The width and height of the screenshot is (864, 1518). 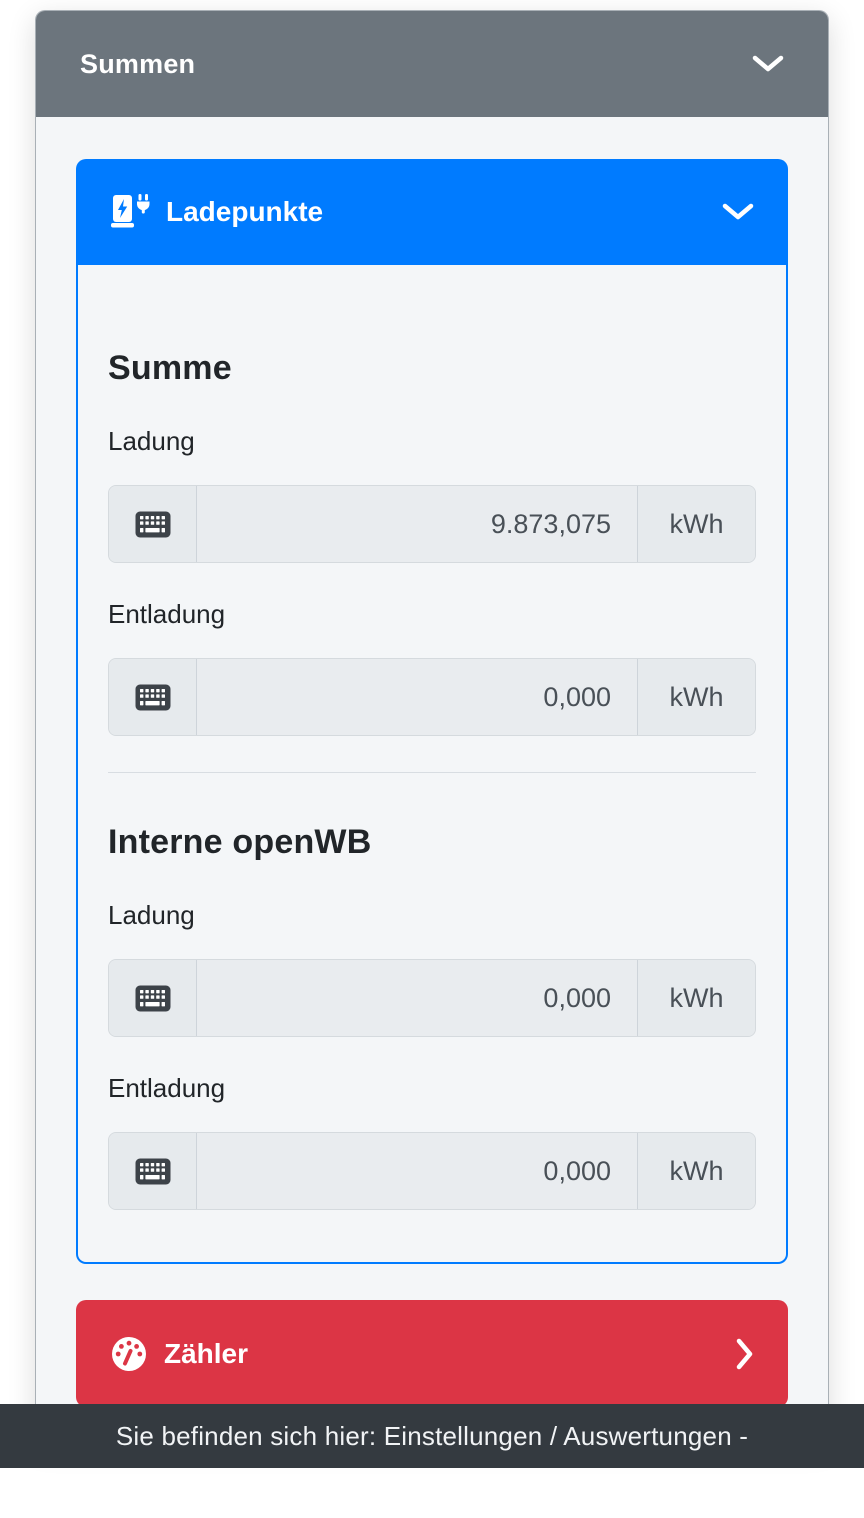 What do you see at coordinates (245, 211) in the screenshot?
I see `ladepunkte-card-title: Ladepunkte` at bounding box center [245, 211].